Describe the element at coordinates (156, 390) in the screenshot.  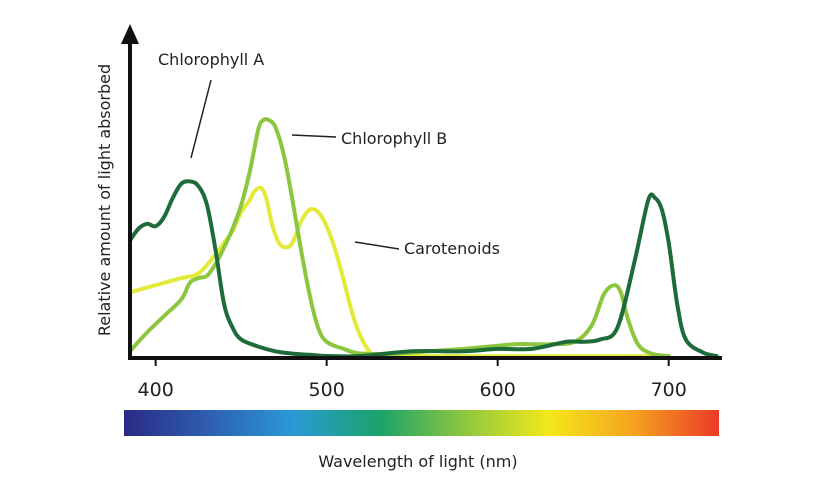
I see `x-tick-label: 400` at that location.